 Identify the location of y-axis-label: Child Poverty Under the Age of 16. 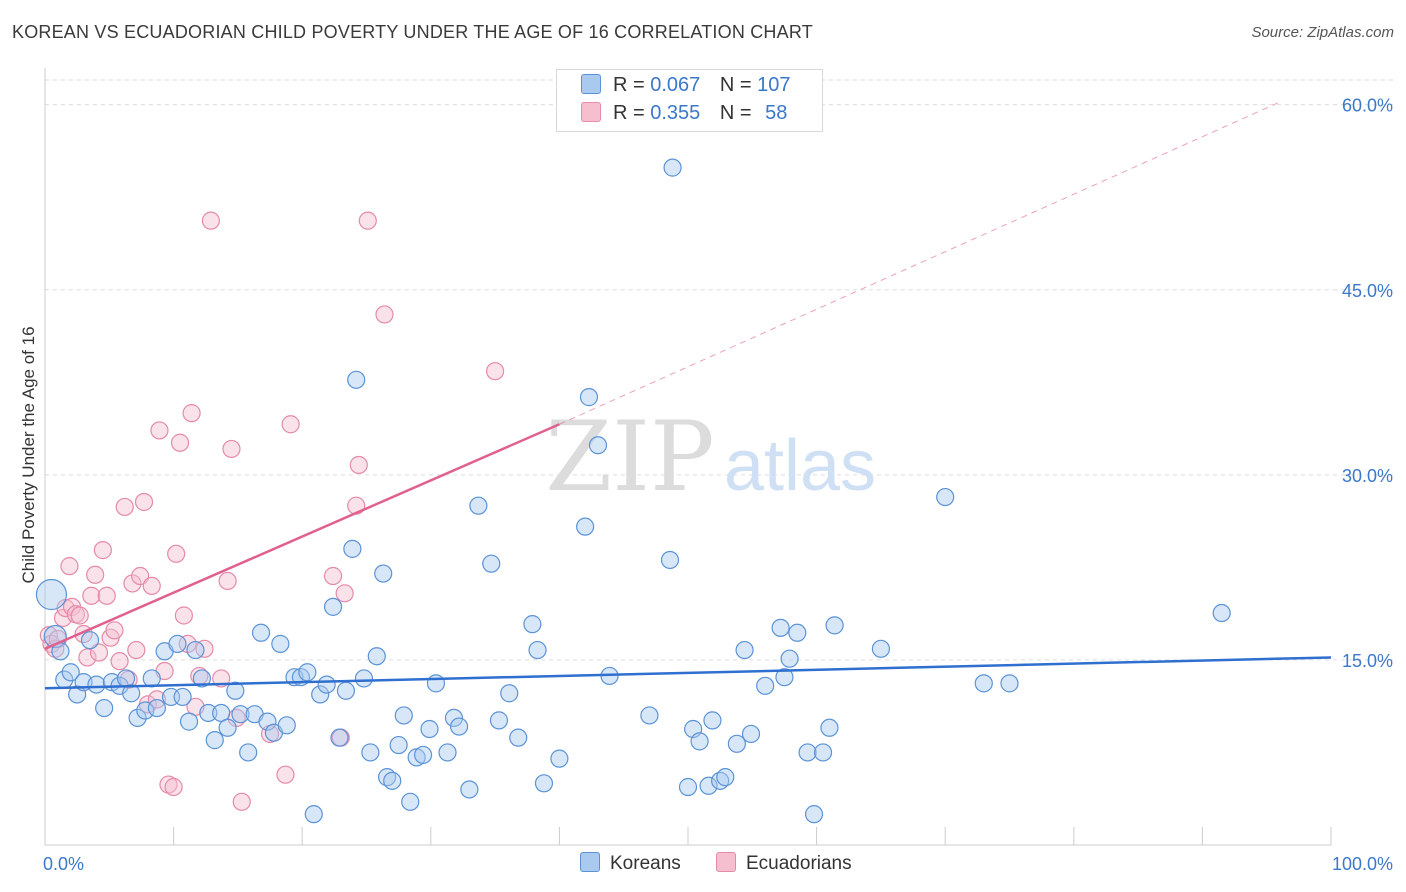
(28, 454).